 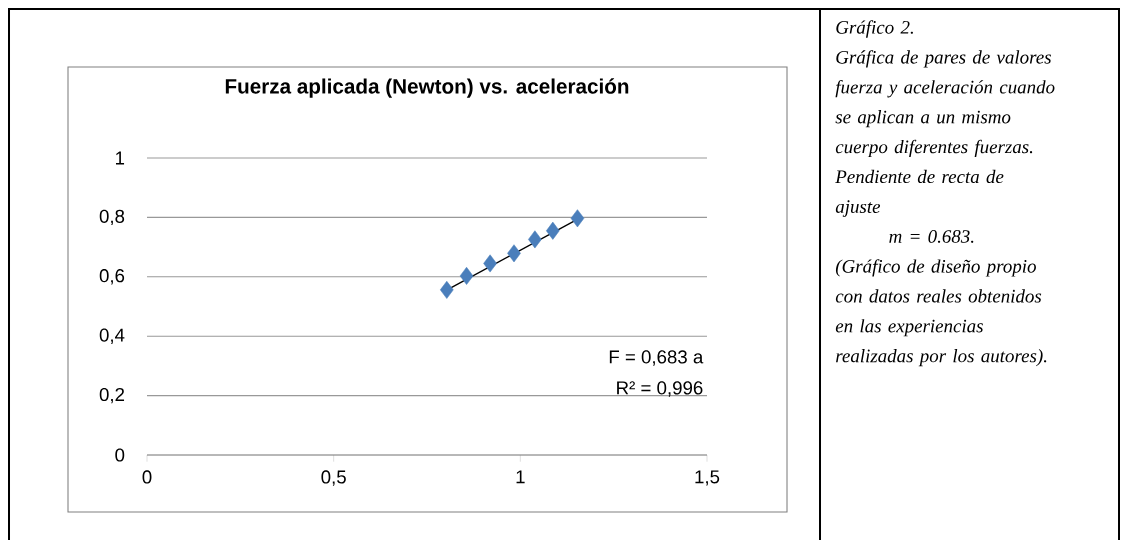 What do you see at coordinates (120, 455) in the screenshot?
I see `y-tick-label: 0` at bounding box center [120, 455].